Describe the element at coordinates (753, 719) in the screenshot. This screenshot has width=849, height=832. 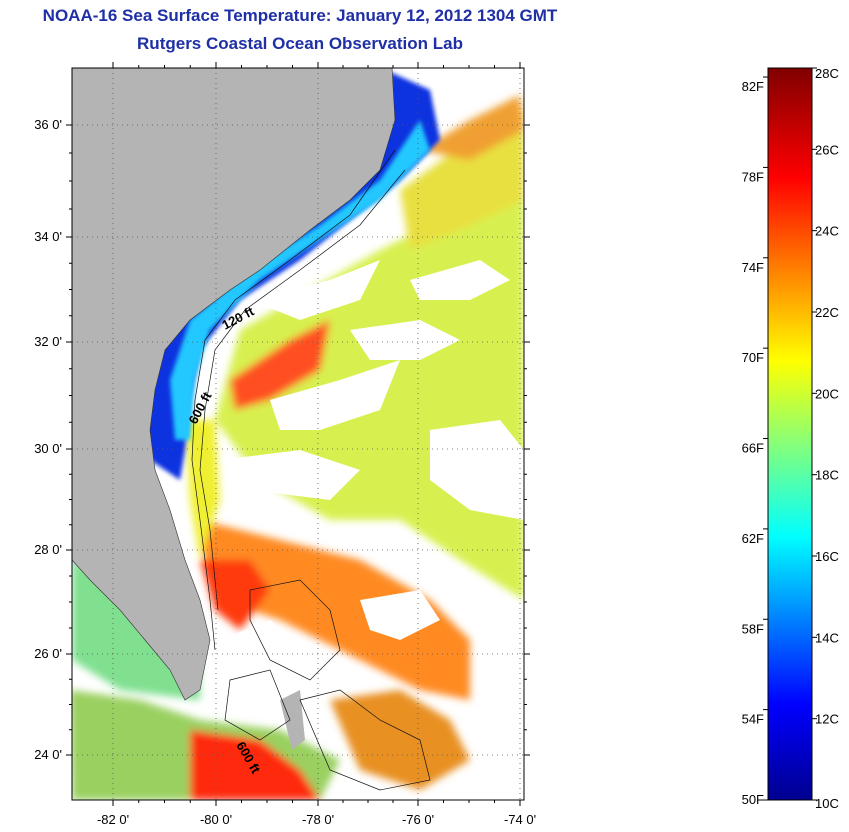
I see `colorbar-f-label: 54F` at that location.